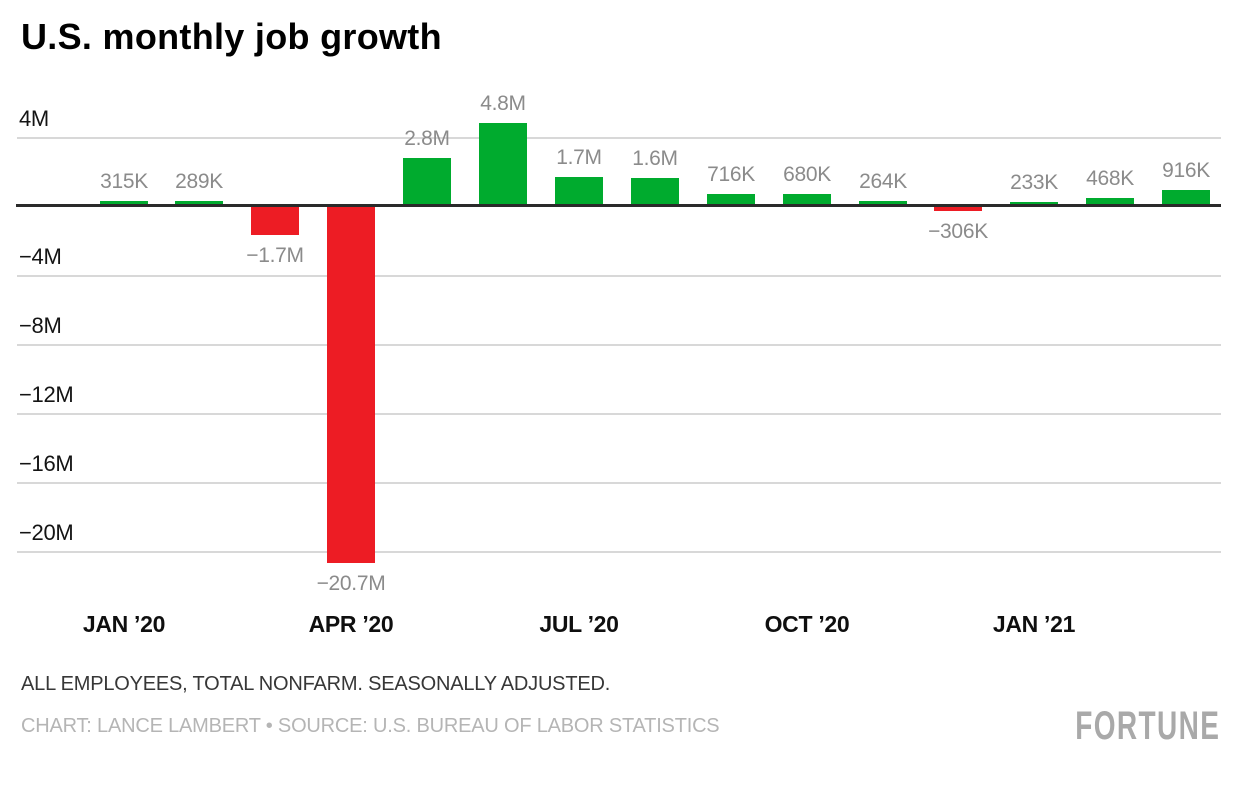  I want to click on y-tick-label: 4M, so click(34, 118).